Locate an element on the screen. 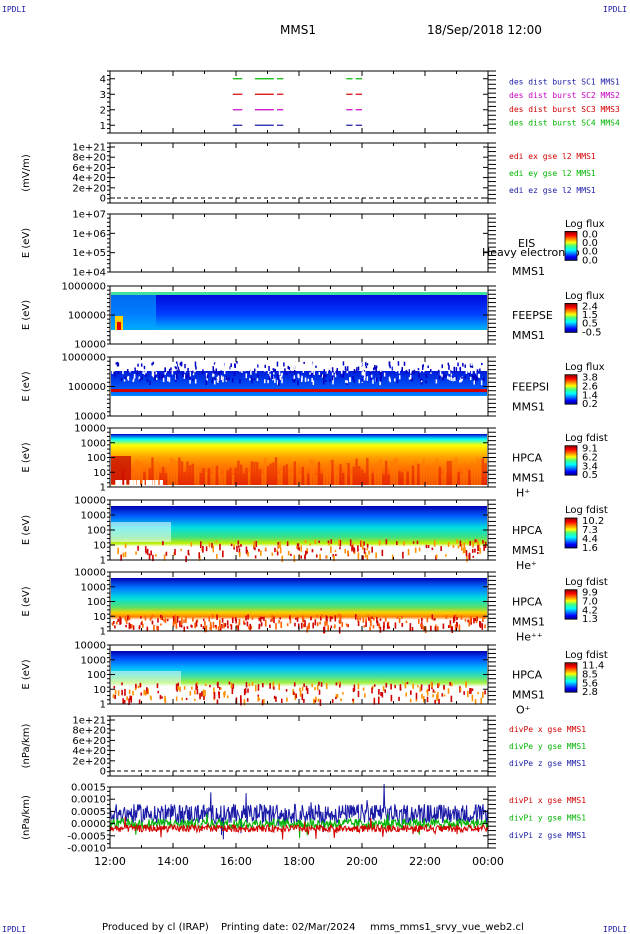 This screenshot has width=630, height=934. feepse-top-band is located at coordinates (299, 293).